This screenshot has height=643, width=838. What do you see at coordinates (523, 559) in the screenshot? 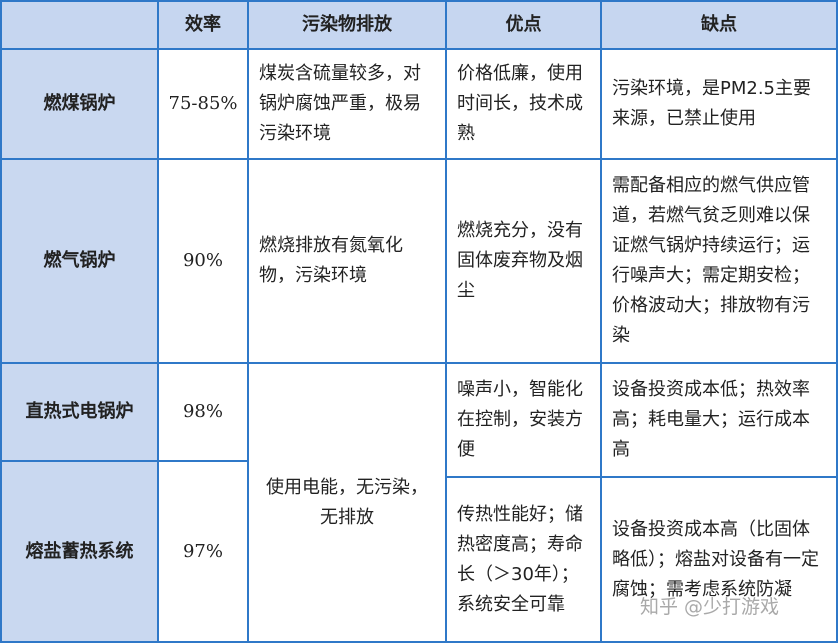
I see `pros-cell: 传热性能好；储热密度高；寿命长（＞30年）；系统安全可靠` at bounding box center [523, 559].